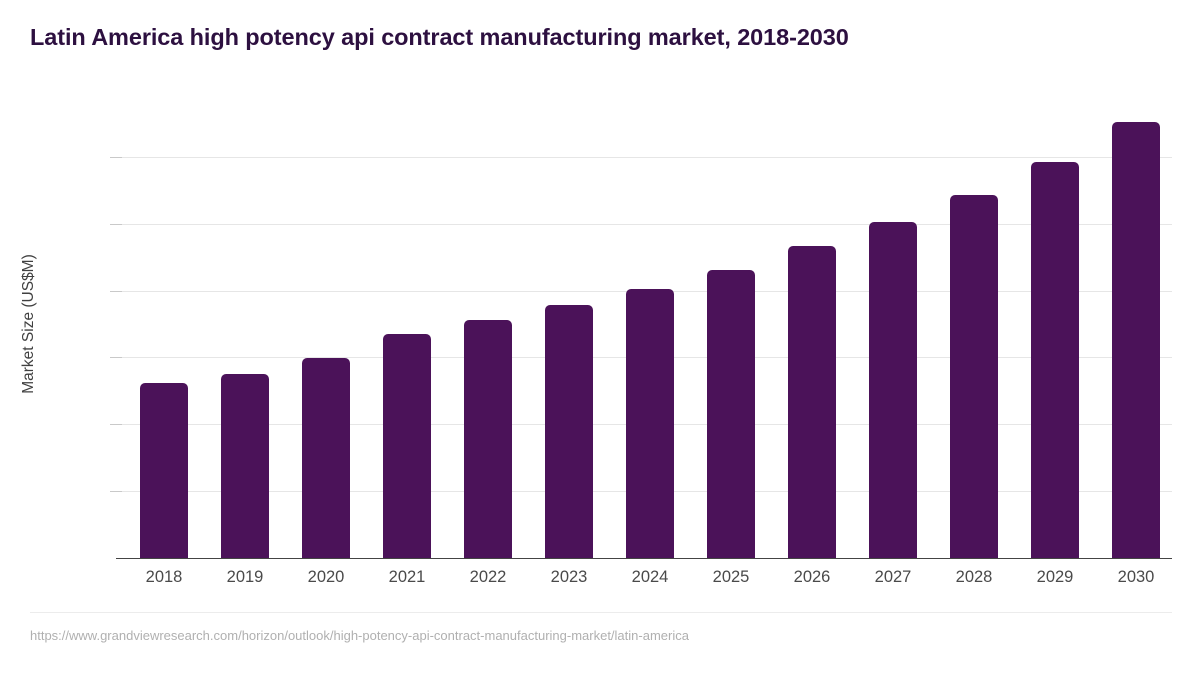 This screenshot has width=1200, height=675. What do you see at coordinates (893, 577) in the screenshot?
I see `x-axis-tick-label: 2027` at bounding box center [893, 577].